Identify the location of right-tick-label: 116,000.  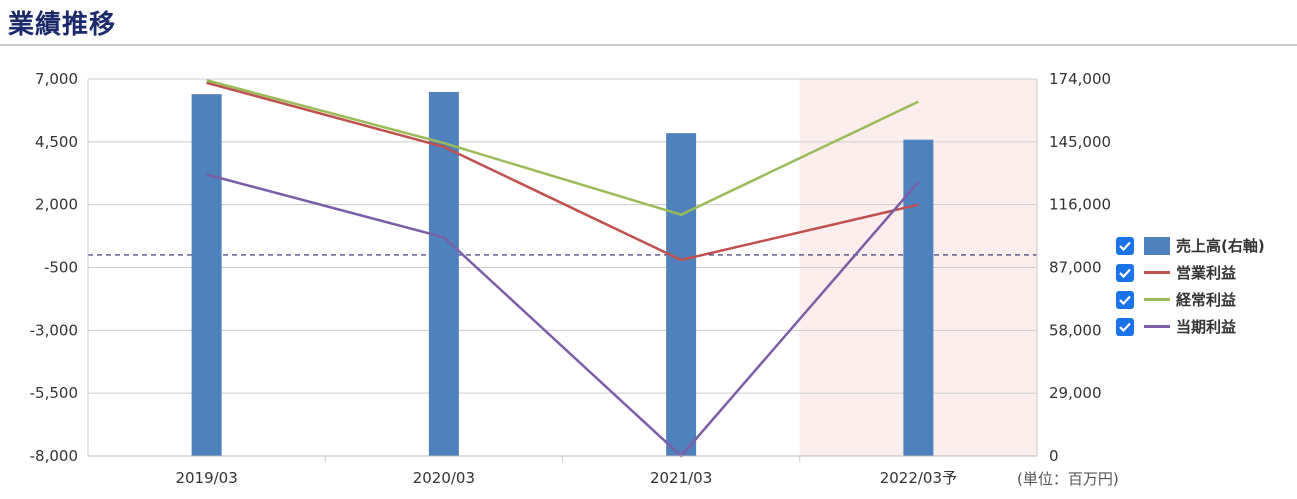
(1080, 205).